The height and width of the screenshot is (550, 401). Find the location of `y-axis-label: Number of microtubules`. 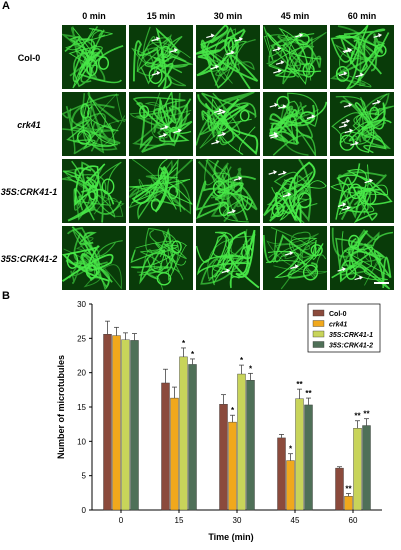

y-axis-label: Number of microtubules is located at coordinates (61, 407).